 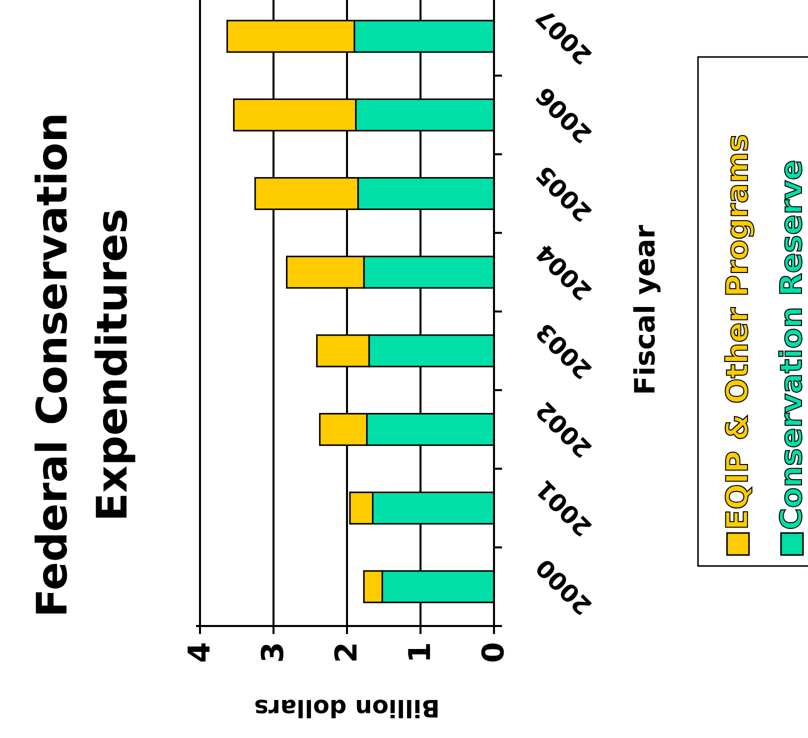 What do you see at coordinates (791, 345) in the screenshot?
I see `text: Conservation Reserve` at bounding box center [791, 345].